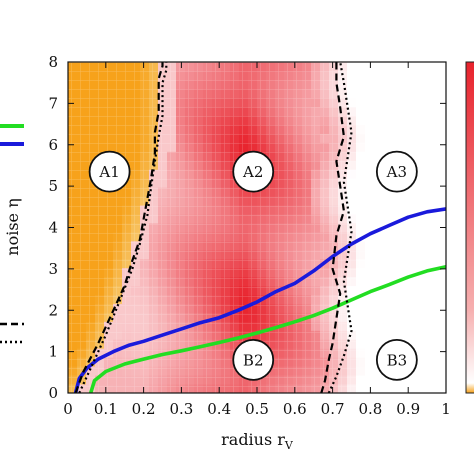 This screenshot has height=474, width=474. What do you see at coordinates (53, 393) in the screenshot?
I see `y-tick-label: 0` at bounding box center [53, 393].